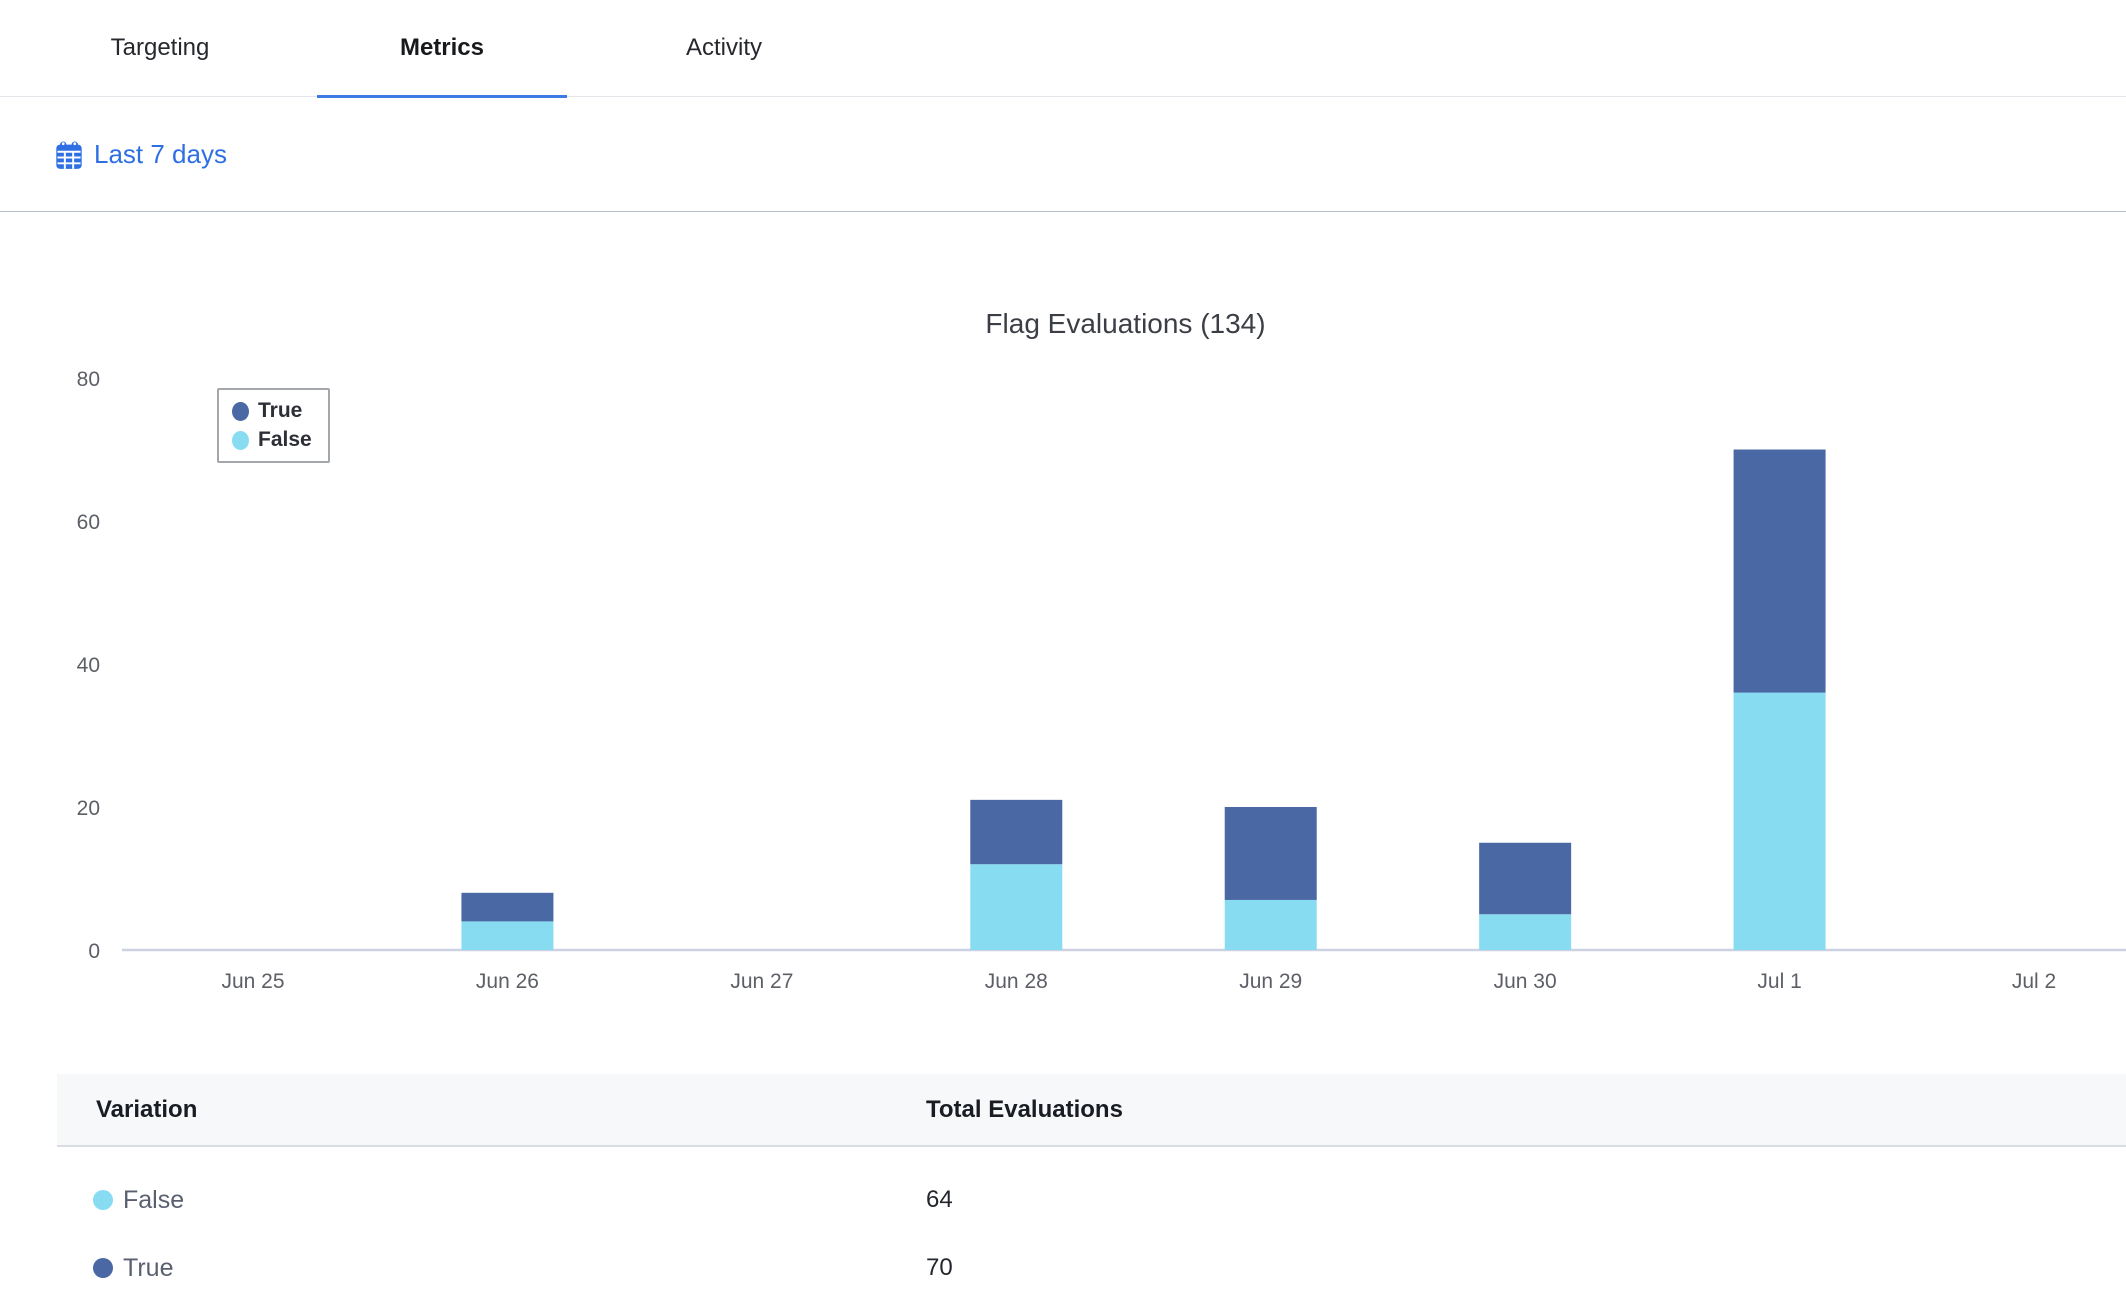  Describe the element at coordinates (160, 154) in the screenshot. I see `date-range-label: Last 7 days` at that location.